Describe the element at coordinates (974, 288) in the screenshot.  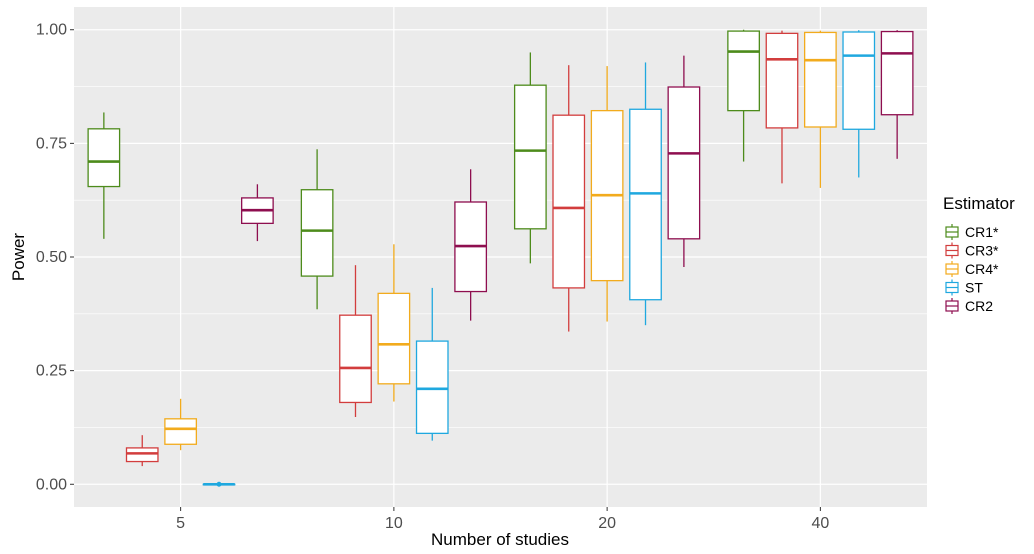
I see `legend-label: ST` at that location.